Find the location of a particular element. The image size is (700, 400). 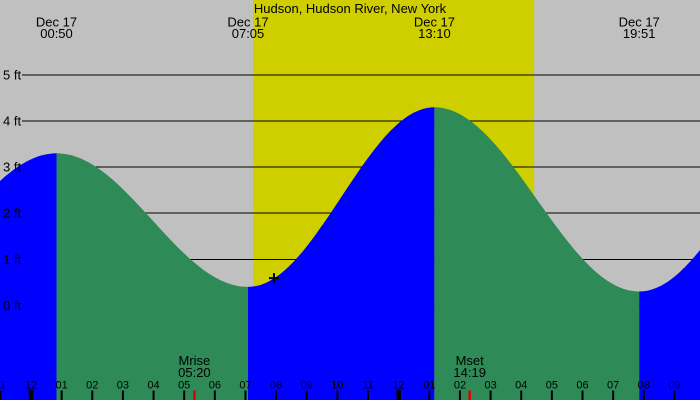

y-axis-label: 1 ft is located at coordinates (12, 259).